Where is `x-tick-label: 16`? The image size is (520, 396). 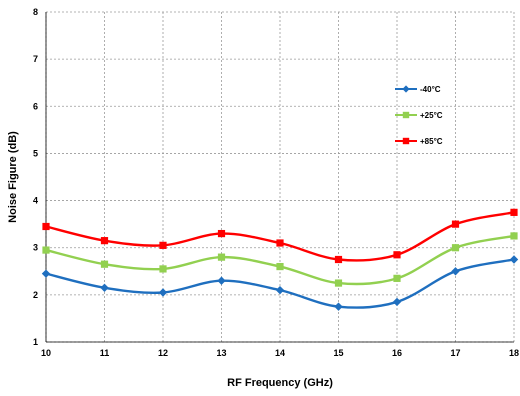
x-tick-label: 16 is located at coordinates (397, 353).